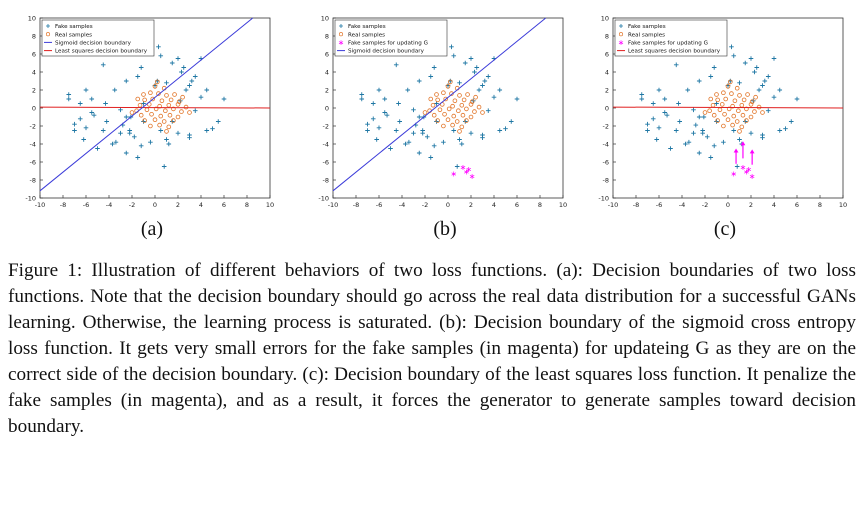 The image size is (865, 528). Describe the element at coordinates (674, 52) in the screenshot. I see `legend-label: Least squares decision boundary` at that location.